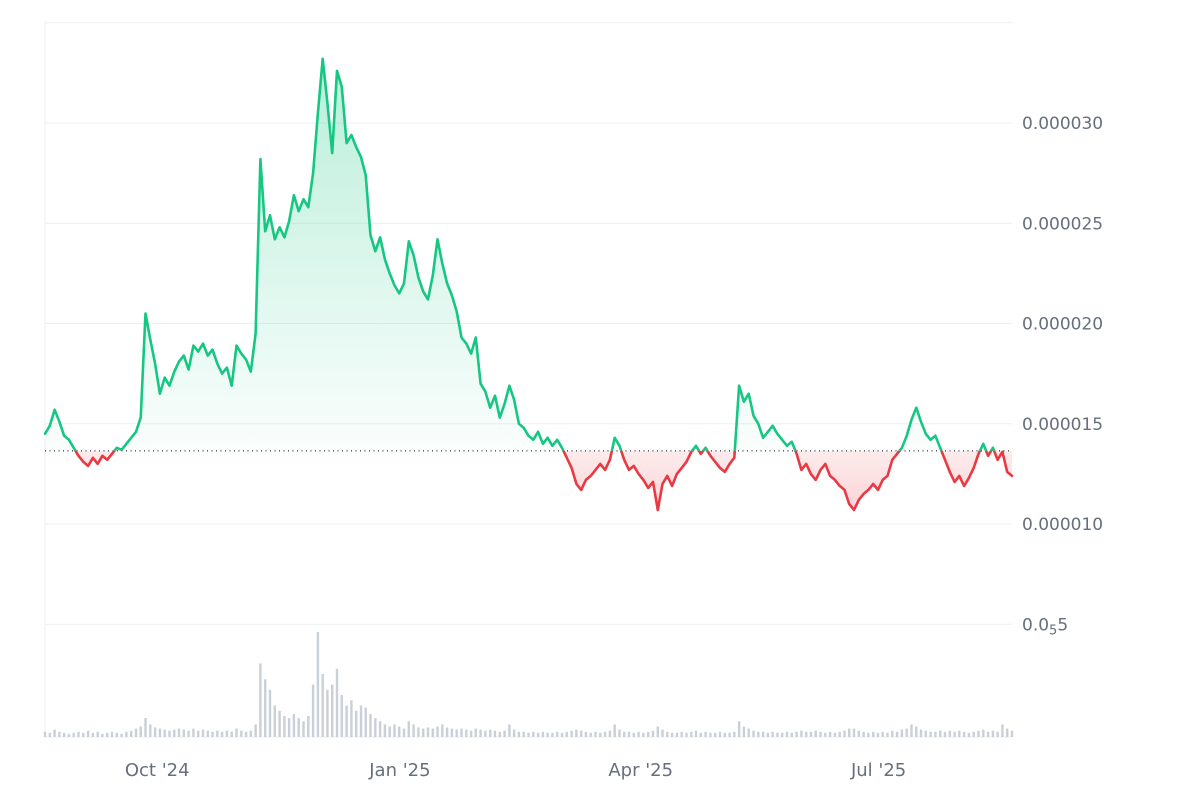  What do you see at coordinates (399, 770) in the screenshot?
I see `x-tick-label: Jan '25` at bounding box center [399, 770].